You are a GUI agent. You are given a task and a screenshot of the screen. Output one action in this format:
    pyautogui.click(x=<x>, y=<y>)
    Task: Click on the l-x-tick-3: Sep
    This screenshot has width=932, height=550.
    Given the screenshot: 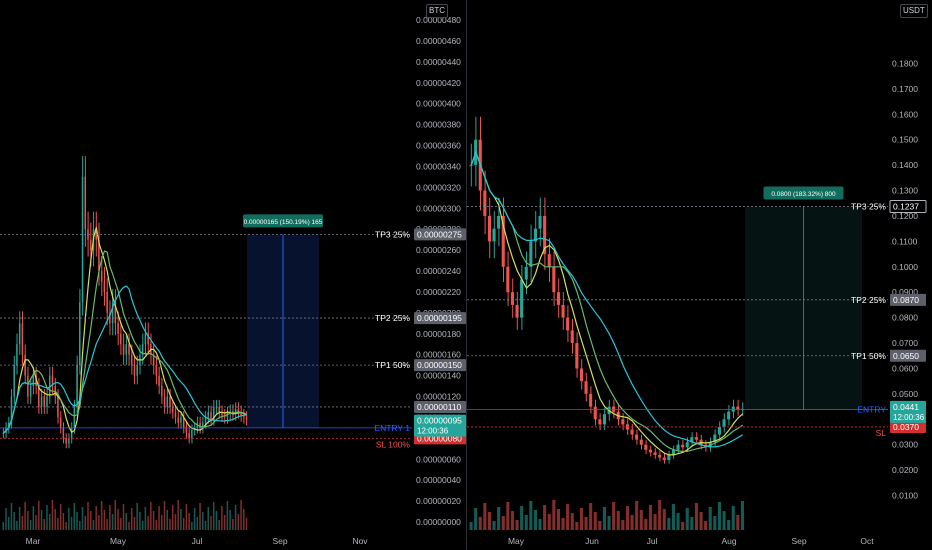 What is the action you would take?
    pyautogui.click(x=279, y=541)
    